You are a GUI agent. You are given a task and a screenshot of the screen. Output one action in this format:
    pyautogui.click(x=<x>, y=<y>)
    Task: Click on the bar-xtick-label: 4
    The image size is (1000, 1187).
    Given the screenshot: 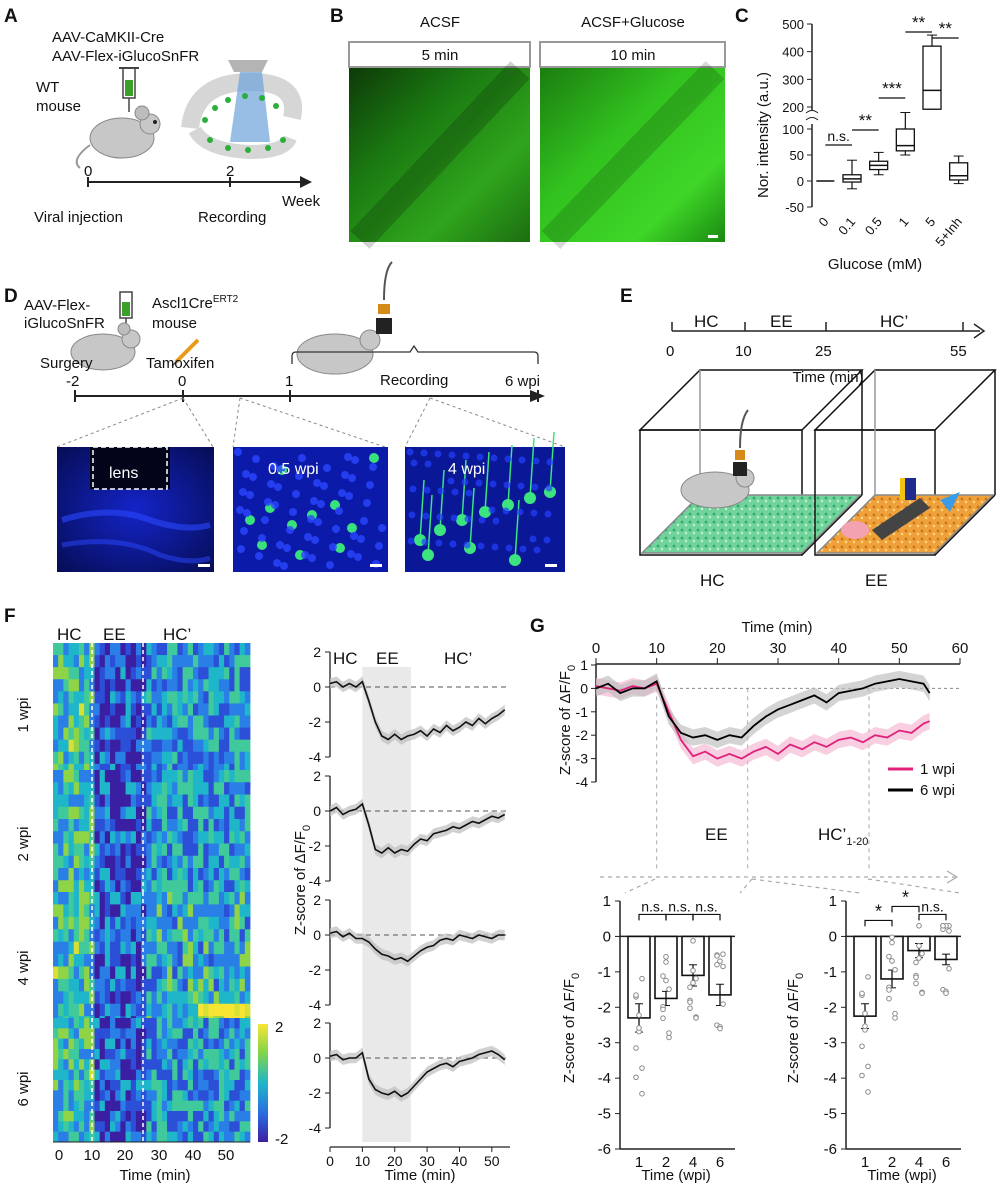 What is the action you would take?
    pyautogui.click(x=693, y=1162)
    